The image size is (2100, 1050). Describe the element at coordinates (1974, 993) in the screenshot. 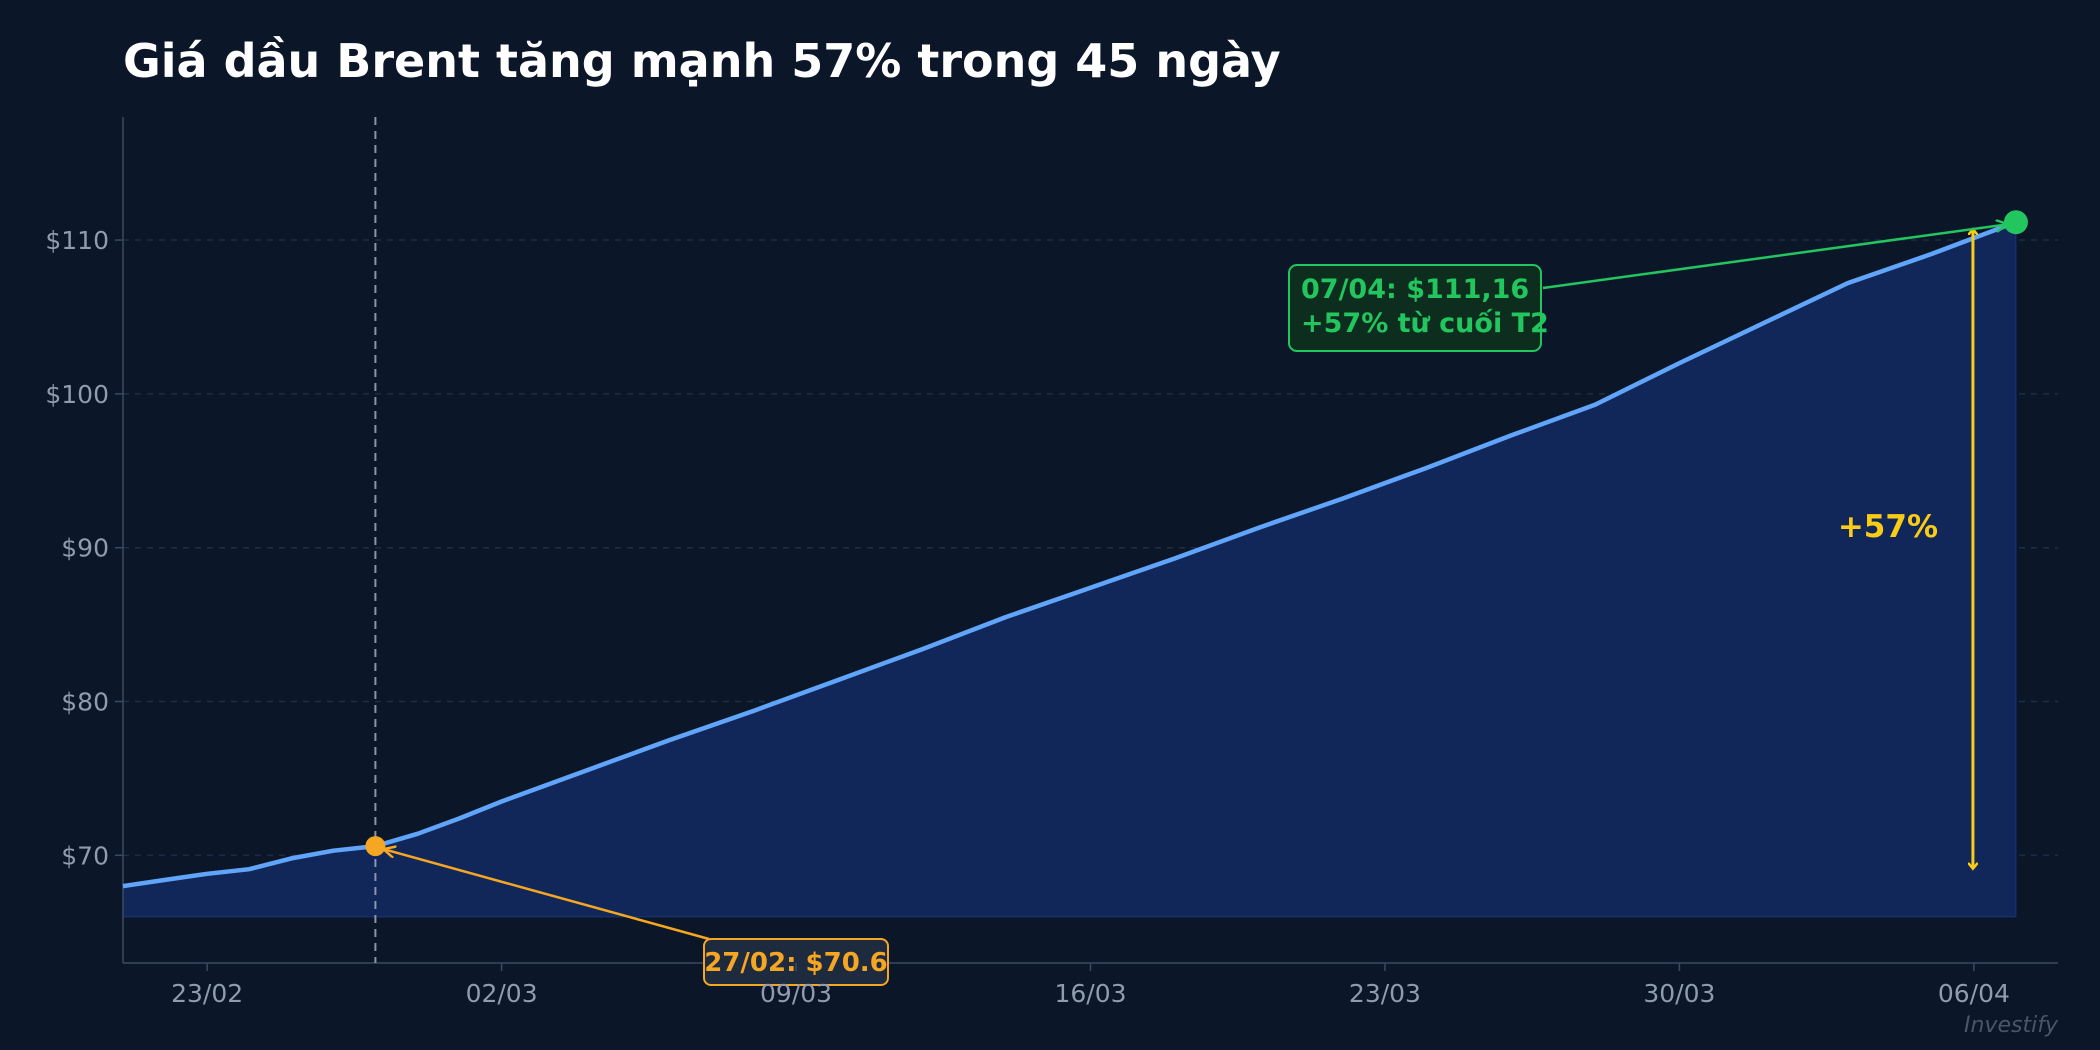

I see `x-tick-label: 06/04` at that location.